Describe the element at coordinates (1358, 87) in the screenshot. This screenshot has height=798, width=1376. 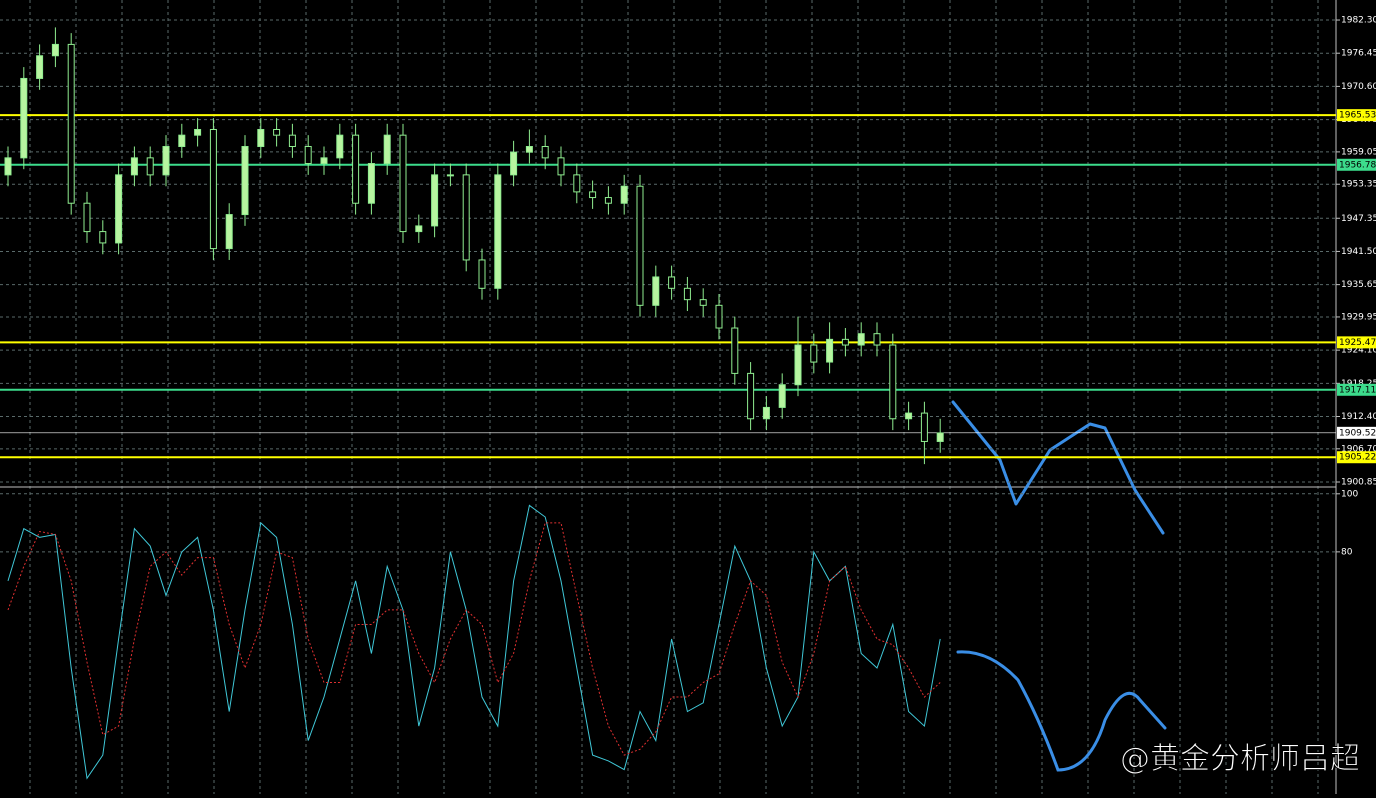
I see `y-tick-label: 1970.60` at that location.